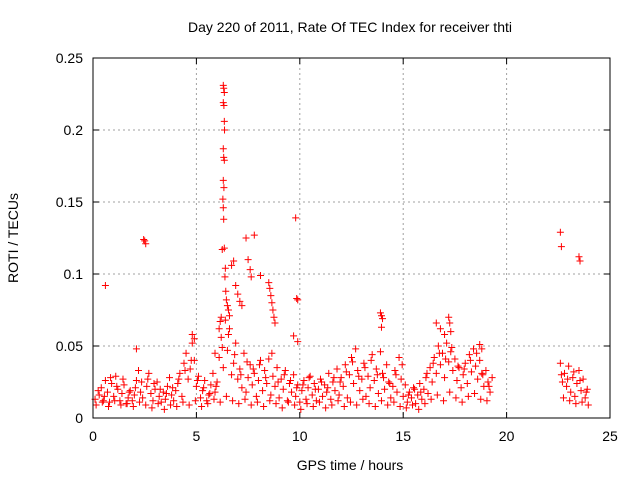  I want to click on x-tick-labels: 0 5 10 15 20 25, so click(353, 436).